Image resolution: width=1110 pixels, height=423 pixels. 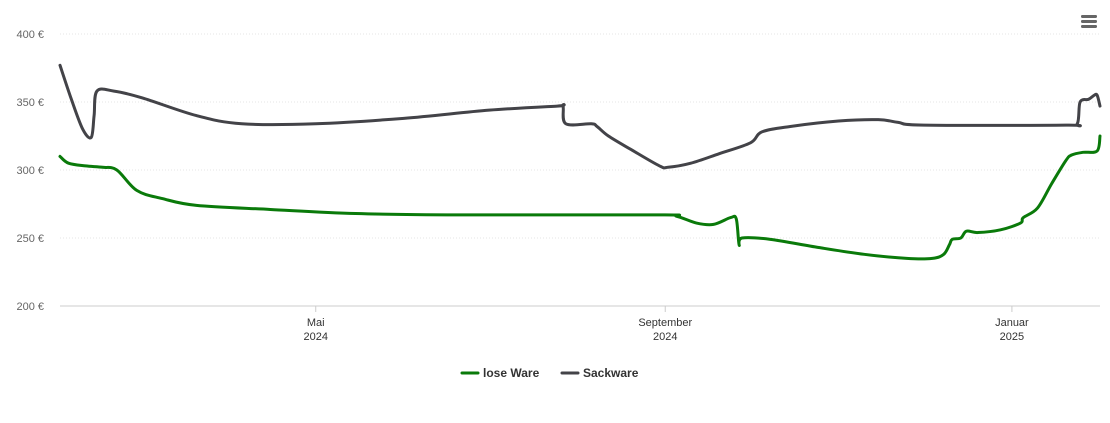 What do you see at coordinates (511, 373) in the screenshot?
I see `legend-label-lose-ware: lose Ware` at bounding box center [511, 373].